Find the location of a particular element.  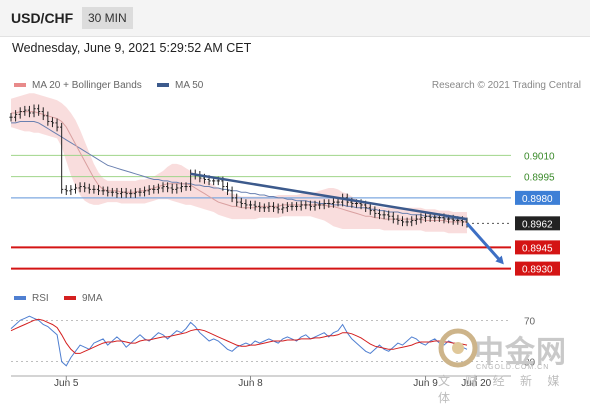

rsi-line is located at coordinates (239, 341).